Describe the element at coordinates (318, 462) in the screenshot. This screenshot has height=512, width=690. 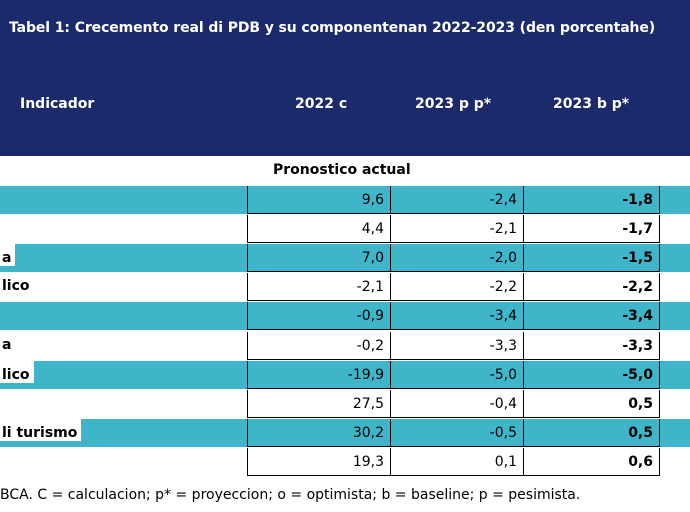
I see `cell-c1: 19,3` at that location.